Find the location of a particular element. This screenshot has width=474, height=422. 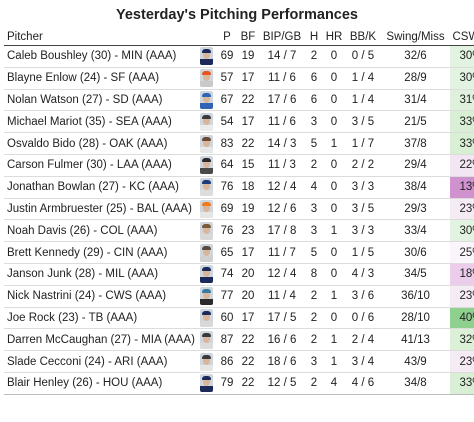

table-title: Yesterday's Pitching Performances is located at coordinates (237, 15).